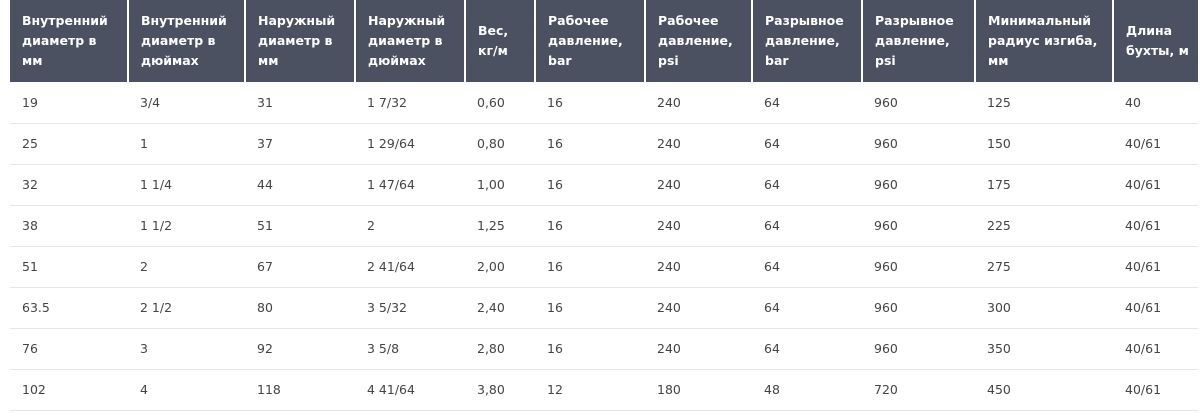 This screenshot has width=1200, height=414. What do you see at coordinates (918, 41) in the screenshot?
I see `header-cell: Разрывное давление, psi` at bounding box center [918, 41].